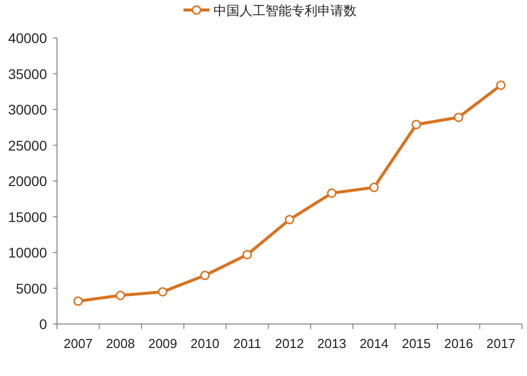  What do you see at coordinates (32, 288) in the screenshot?
I see `y-tick-label: 5000` at bounding box center [32, 288].